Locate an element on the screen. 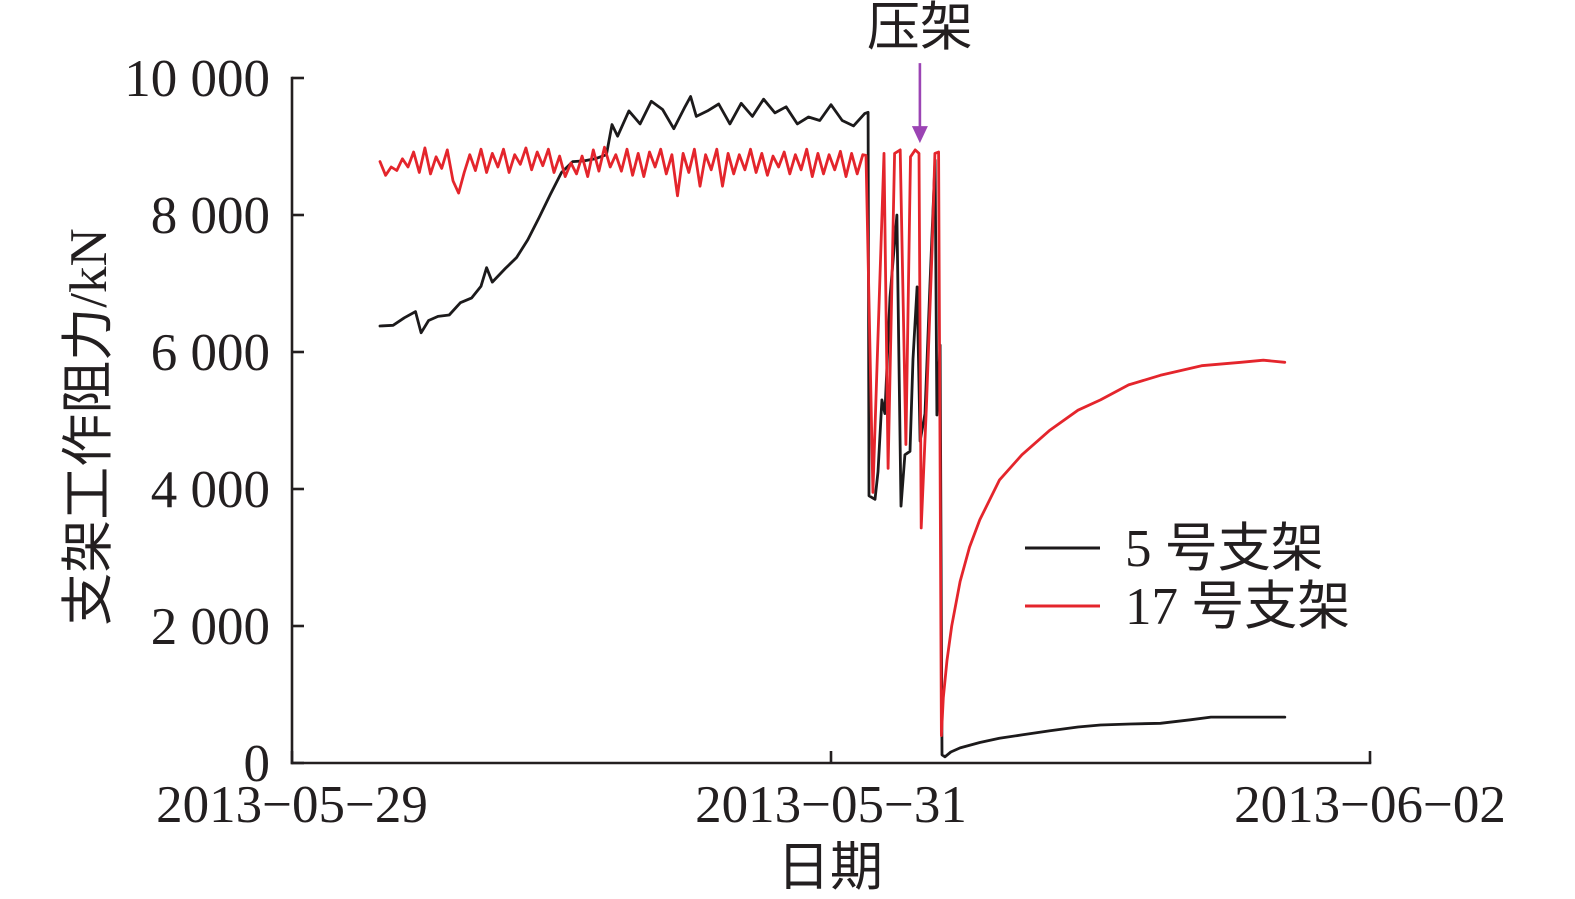 The image size is (1575, 899). x-tick-label-2013-06-02: 2013−06−02 is located at coordinates (1370, 805).